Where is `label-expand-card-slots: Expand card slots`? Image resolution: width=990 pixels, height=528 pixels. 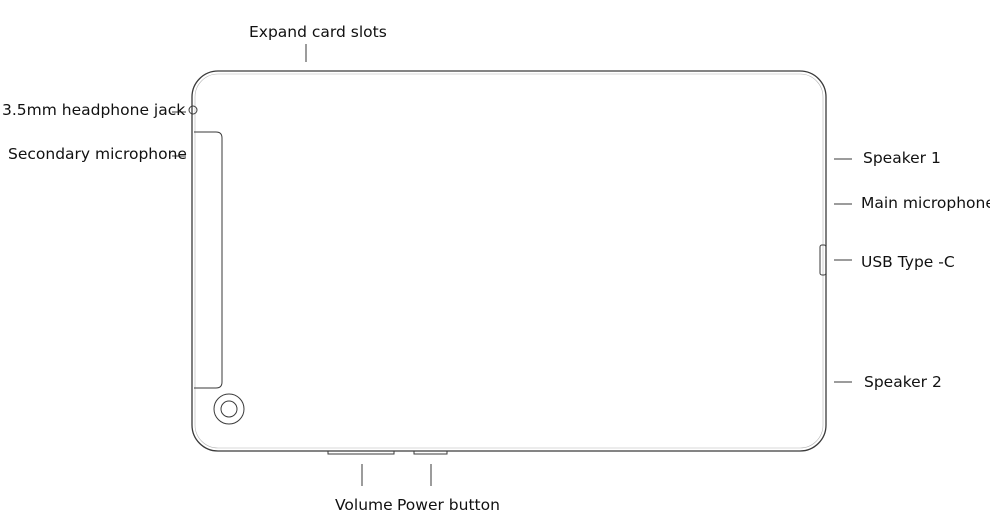 label-expand-card-slots: Expand card slots is located at coordinates (318, 32).